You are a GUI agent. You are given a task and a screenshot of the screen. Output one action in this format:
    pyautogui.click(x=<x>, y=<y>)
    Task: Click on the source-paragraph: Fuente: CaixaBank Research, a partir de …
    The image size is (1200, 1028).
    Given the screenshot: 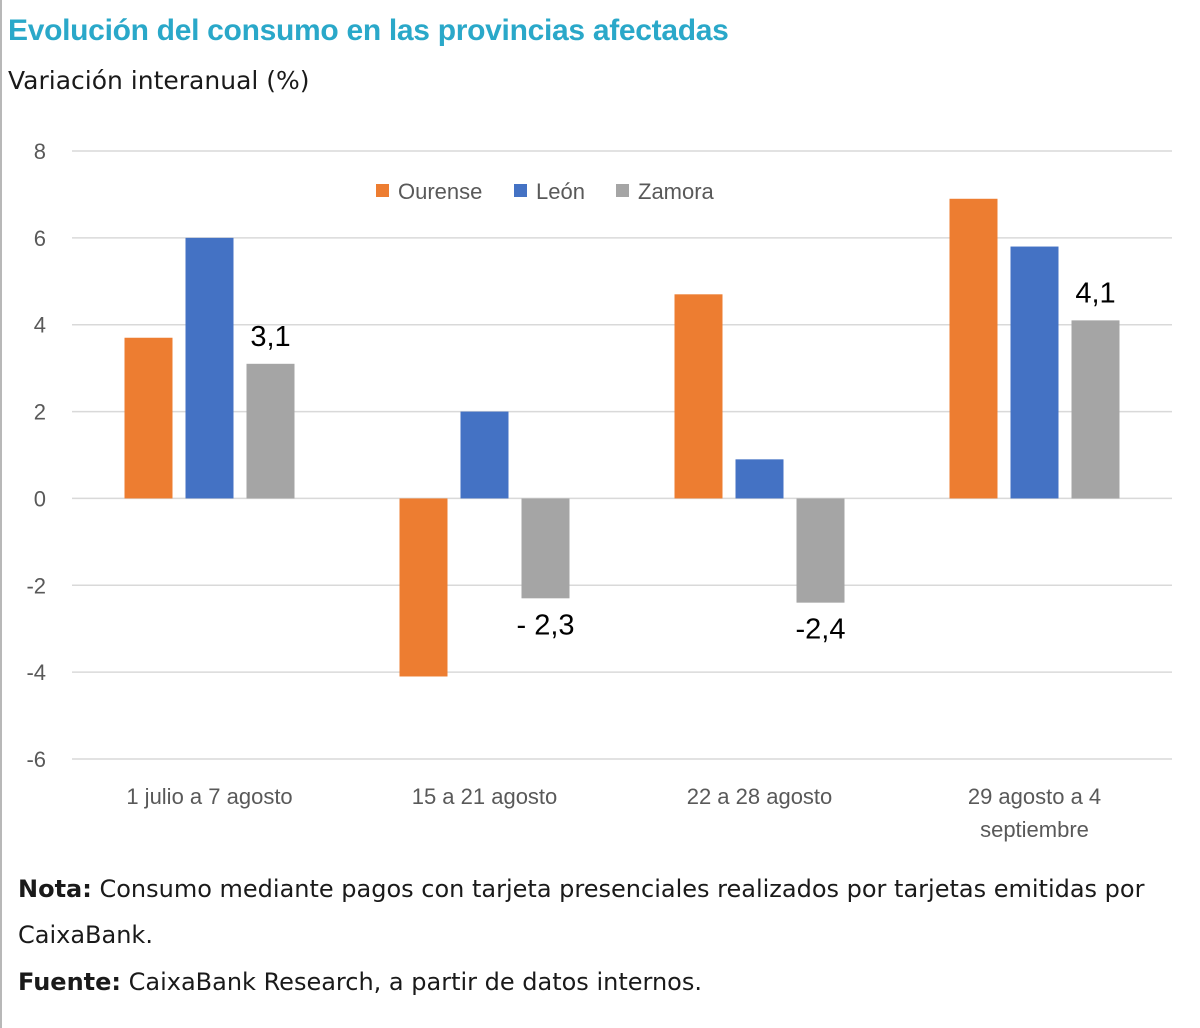 What is the action you would take?
    pyautogui.click(x=603, y=982)
    